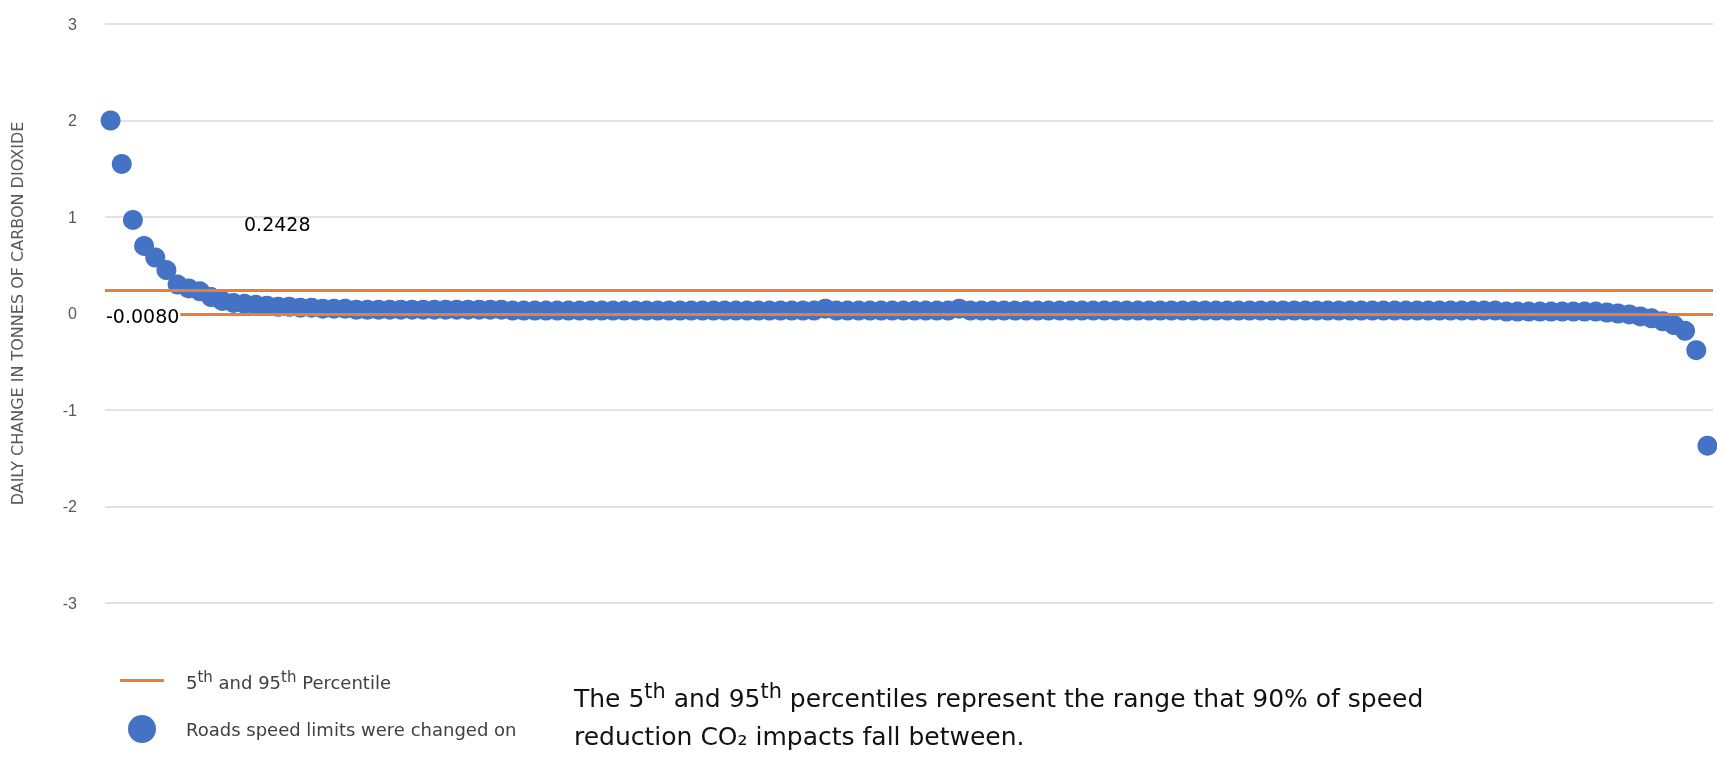  Describe the element at coordinates (70, 506) in the screenshot. I see `y-tick-label: -2` at that location.